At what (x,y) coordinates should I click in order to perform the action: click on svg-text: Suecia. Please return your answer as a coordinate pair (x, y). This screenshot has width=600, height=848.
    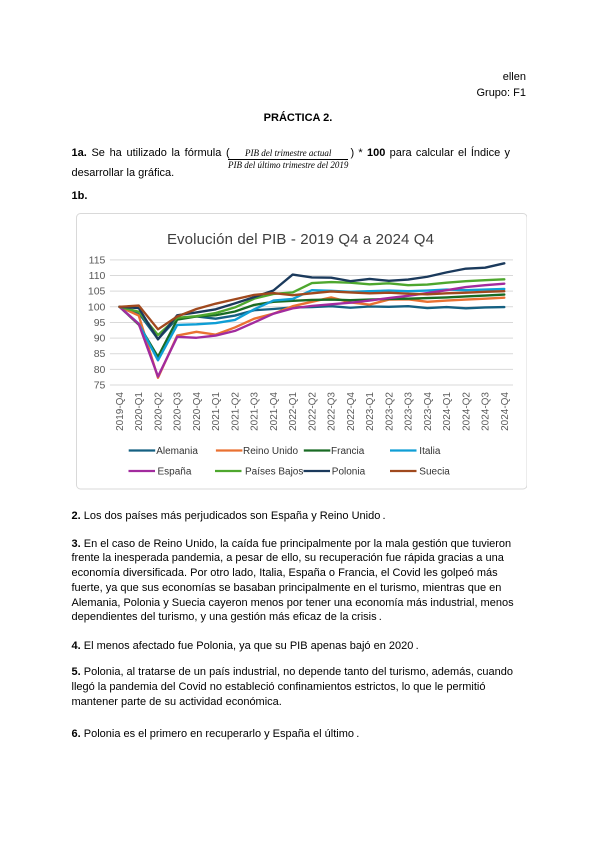
    Looking at the image, I should click on (434, 472).